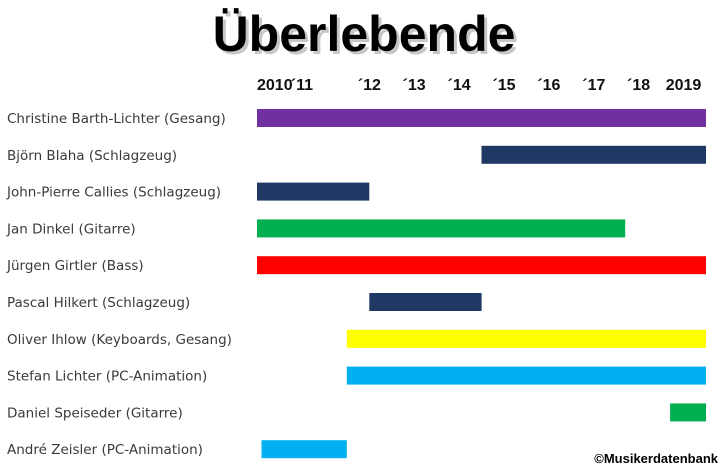 This screenshot has height=473, width=724. What do you see at coordinates (98, 303) in the screenshot?
I see `member-label: Pascal Hilkert (Schlagzeug)` at bounding box center [98, 303].